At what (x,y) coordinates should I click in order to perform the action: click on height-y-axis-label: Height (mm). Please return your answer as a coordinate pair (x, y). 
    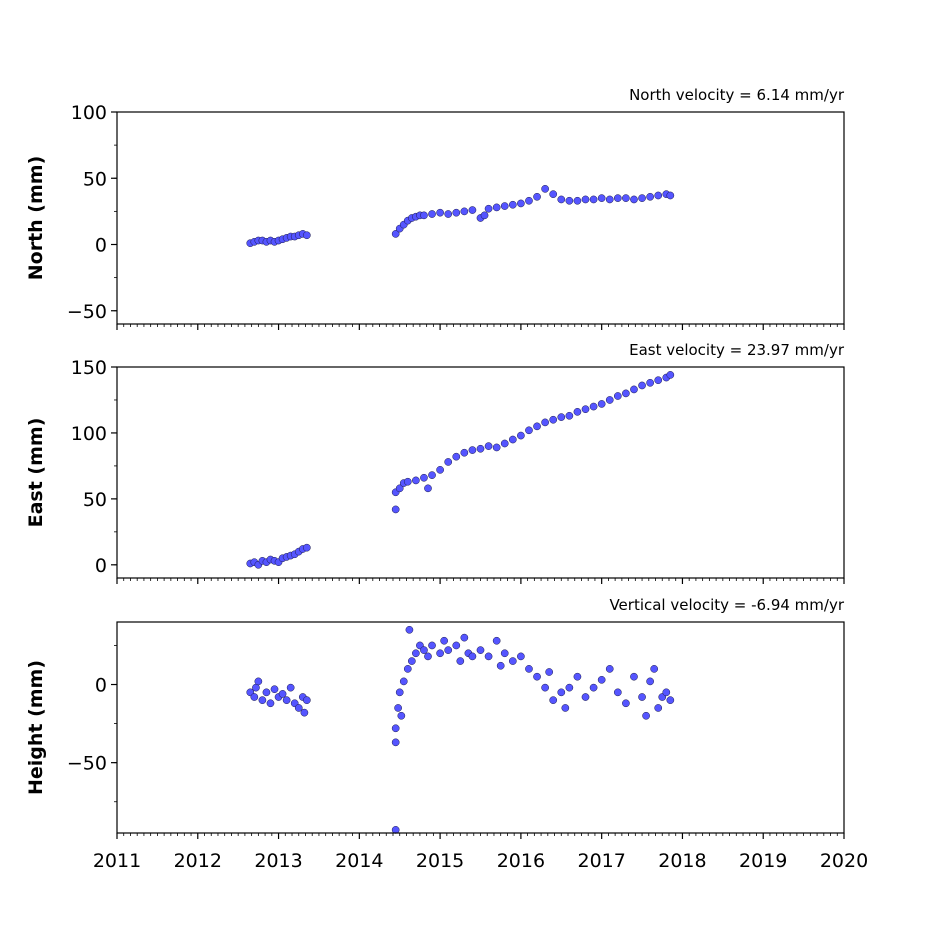
    Looking at the image, I should click on (36, 727).